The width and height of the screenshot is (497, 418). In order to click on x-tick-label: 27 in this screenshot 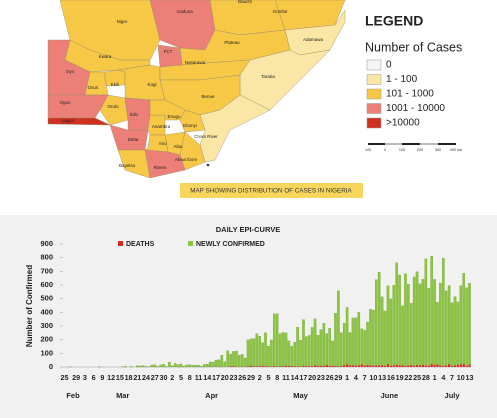, I will do `click(155, 377)`.